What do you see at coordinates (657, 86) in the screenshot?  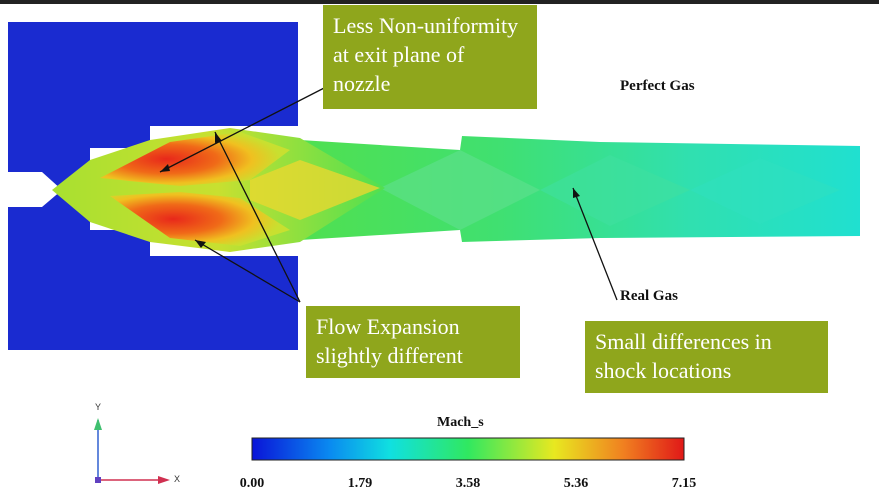 I see `label-perfect-gas: Perfect Gas` at bounding box center [657, 86].